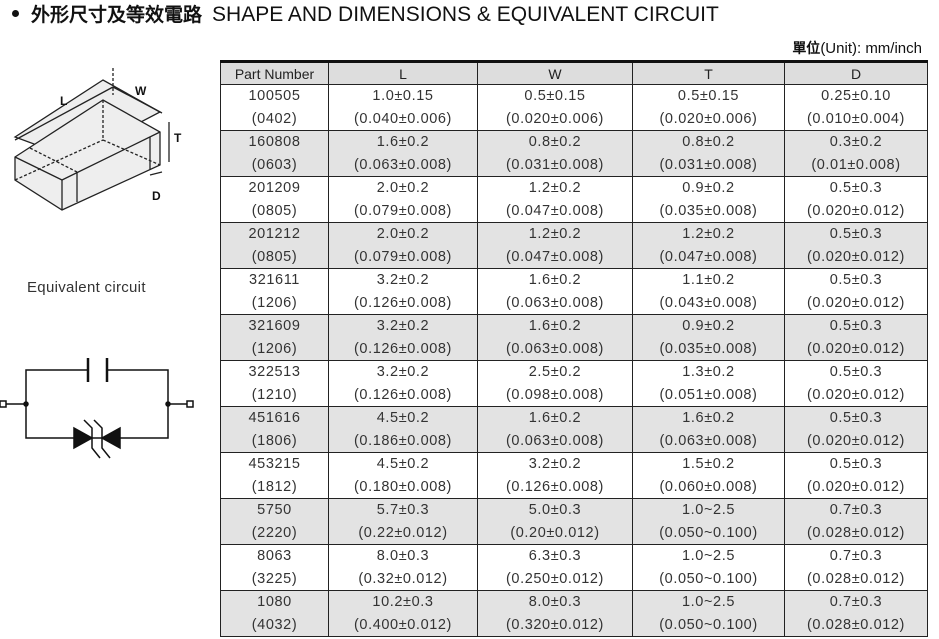 Image resolution: width=939 pixels, height=639 pixels. Describe the element at coordinates (708, 337) in the screenshot. I see `cell-T: 0.9±0.2 (0.035±0.008)` at that location.